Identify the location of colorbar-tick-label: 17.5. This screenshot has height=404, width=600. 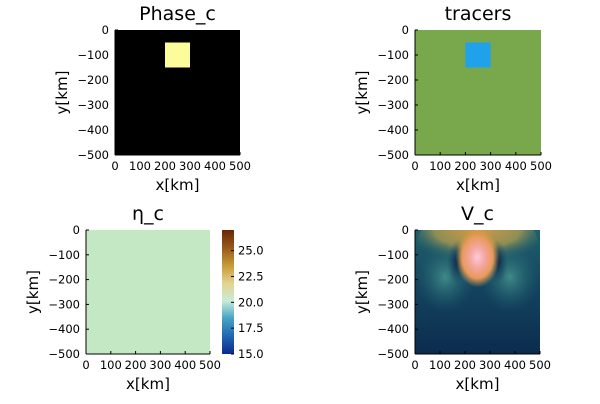
(251, 328).